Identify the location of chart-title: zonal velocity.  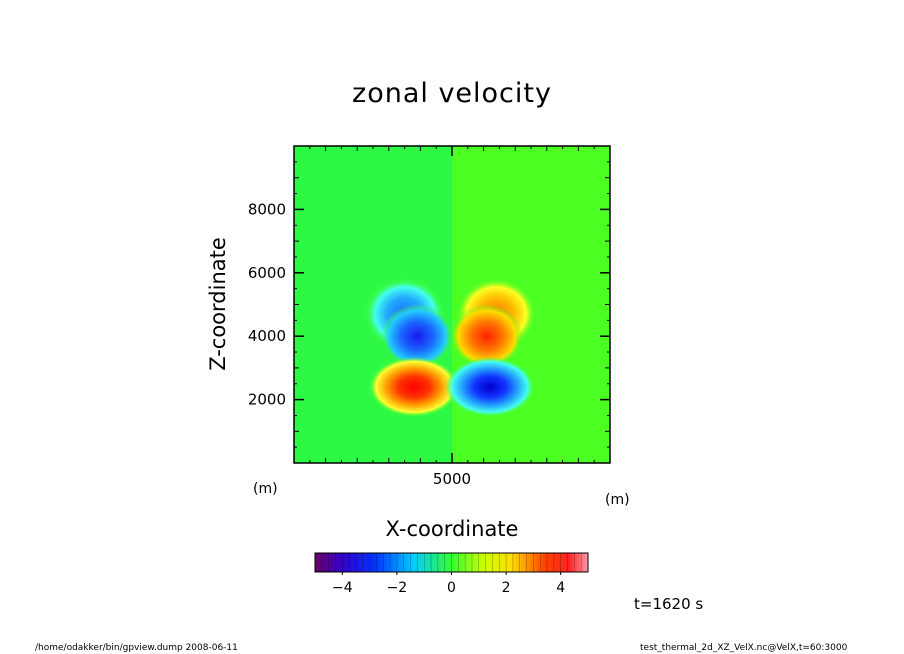
(452, 93).